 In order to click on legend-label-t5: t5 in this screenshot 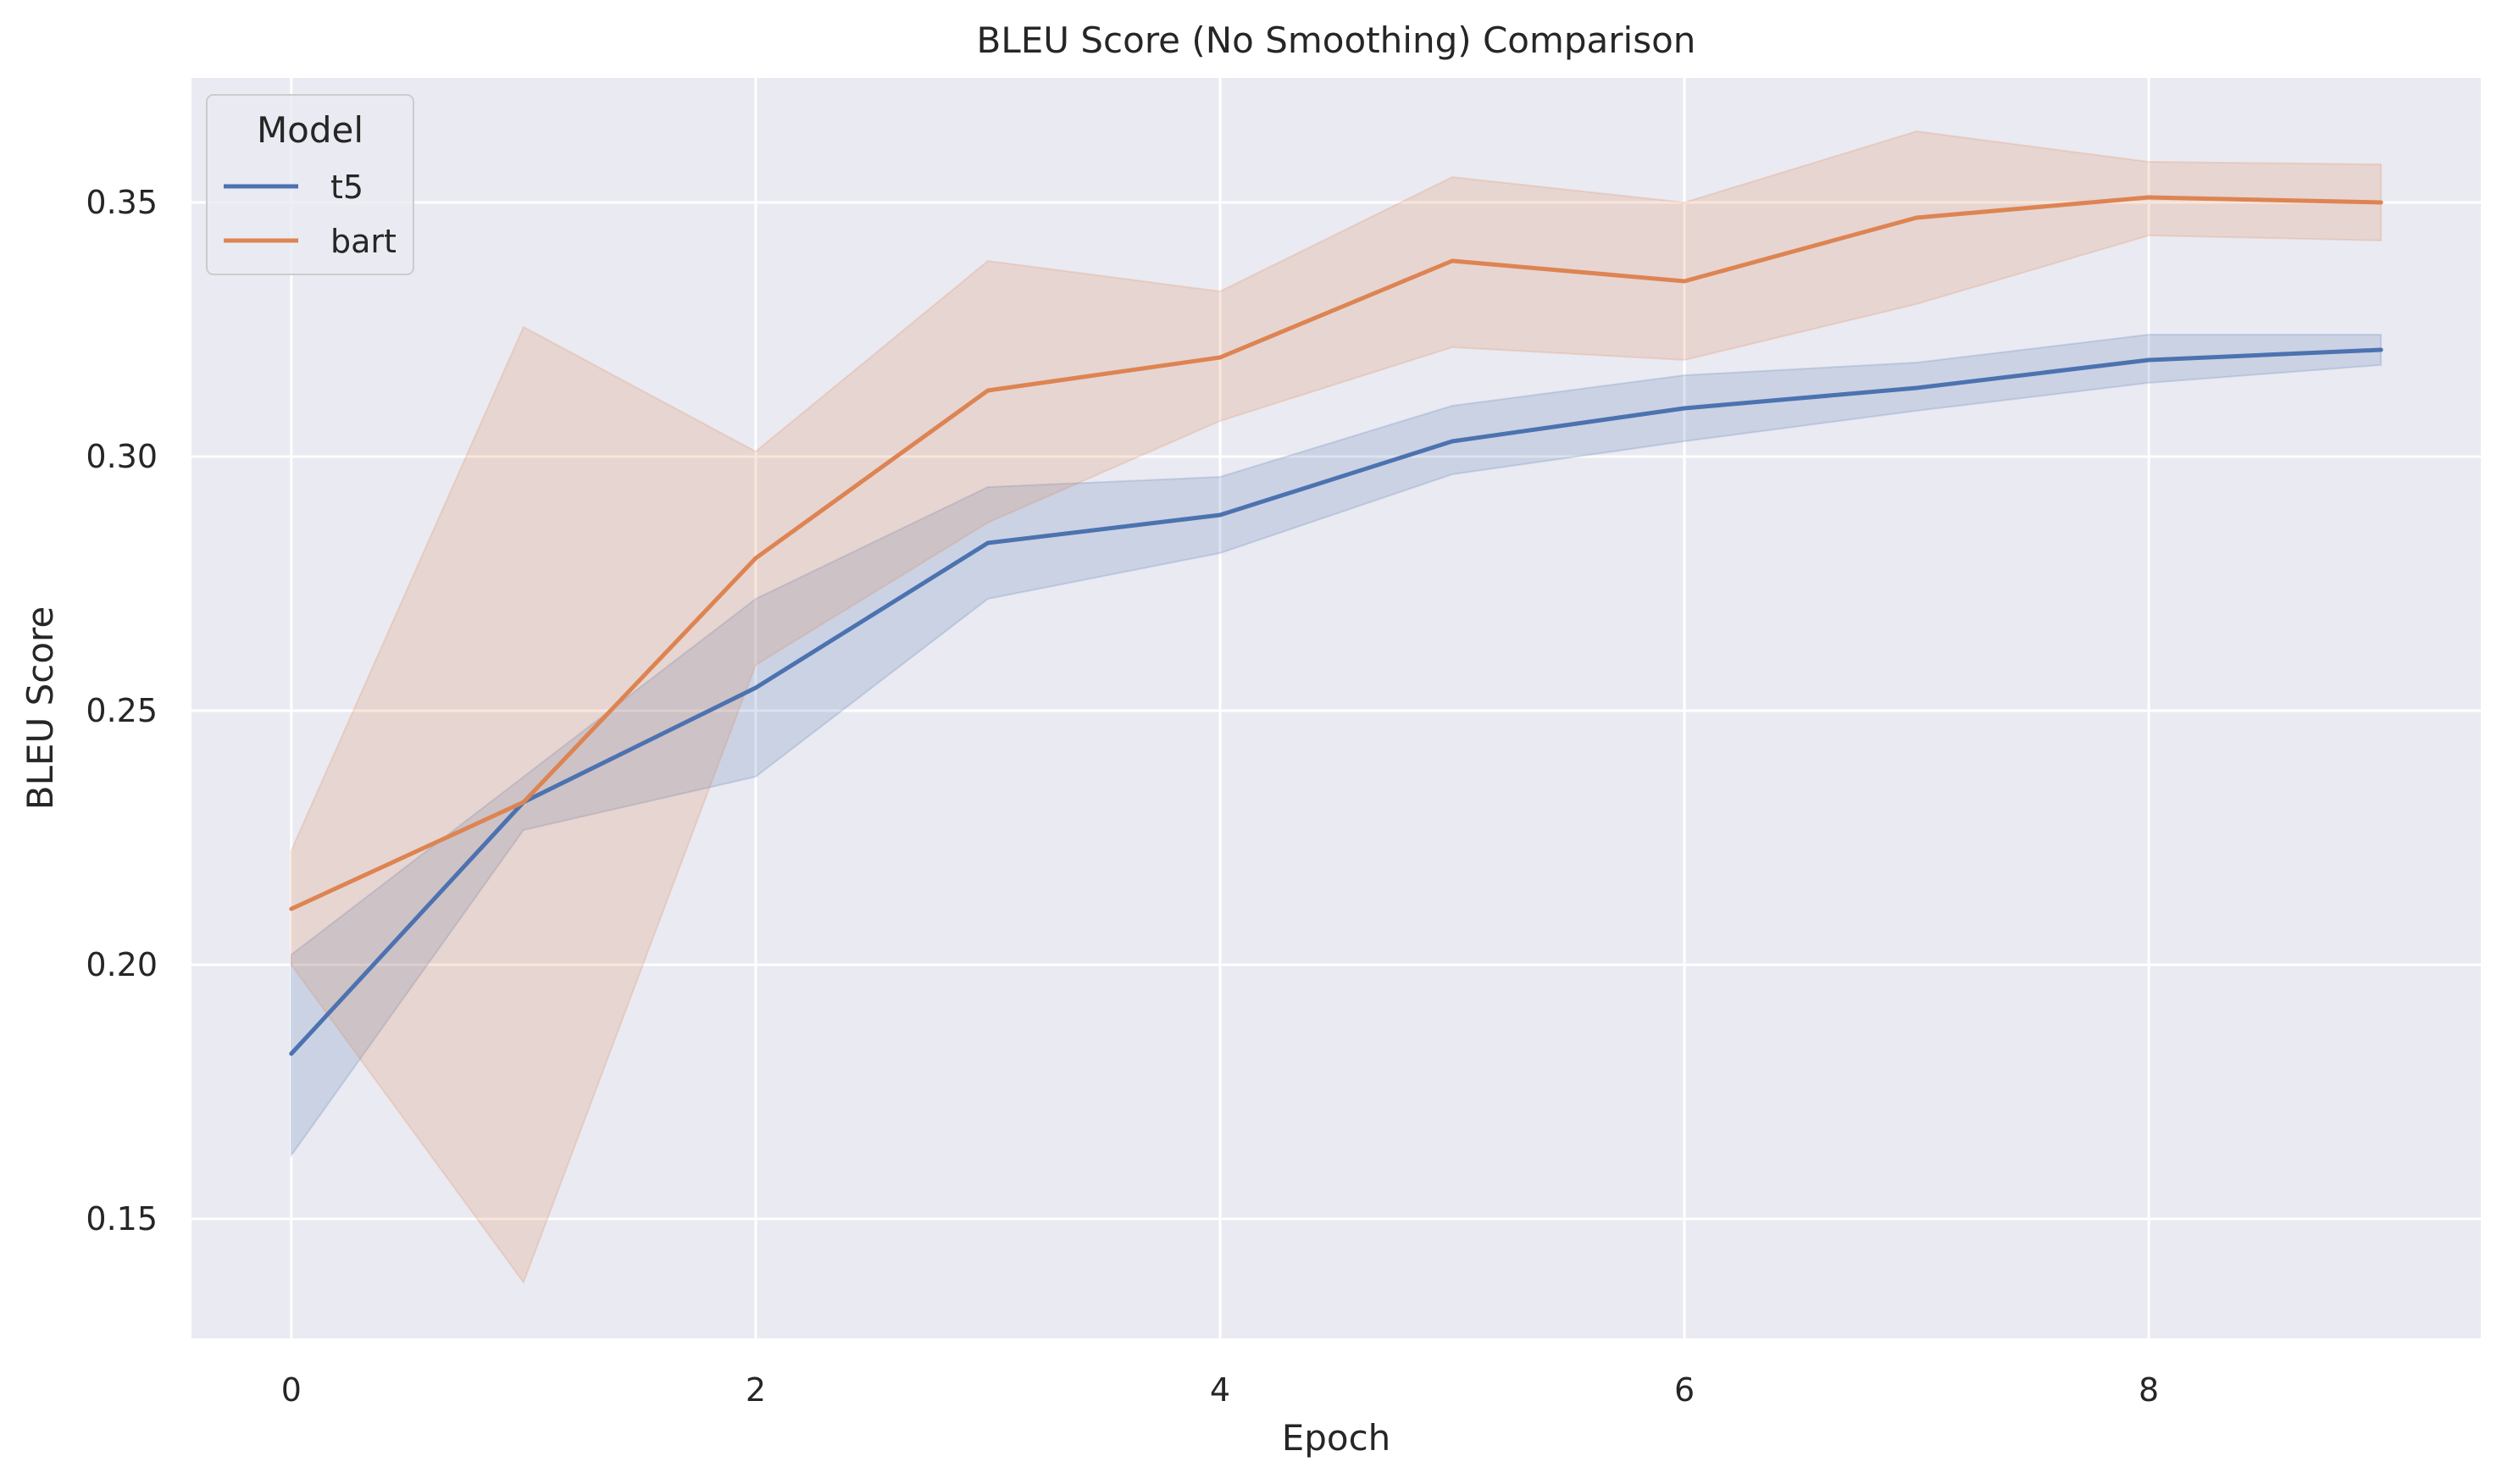, I will do `click(346, 187)`.